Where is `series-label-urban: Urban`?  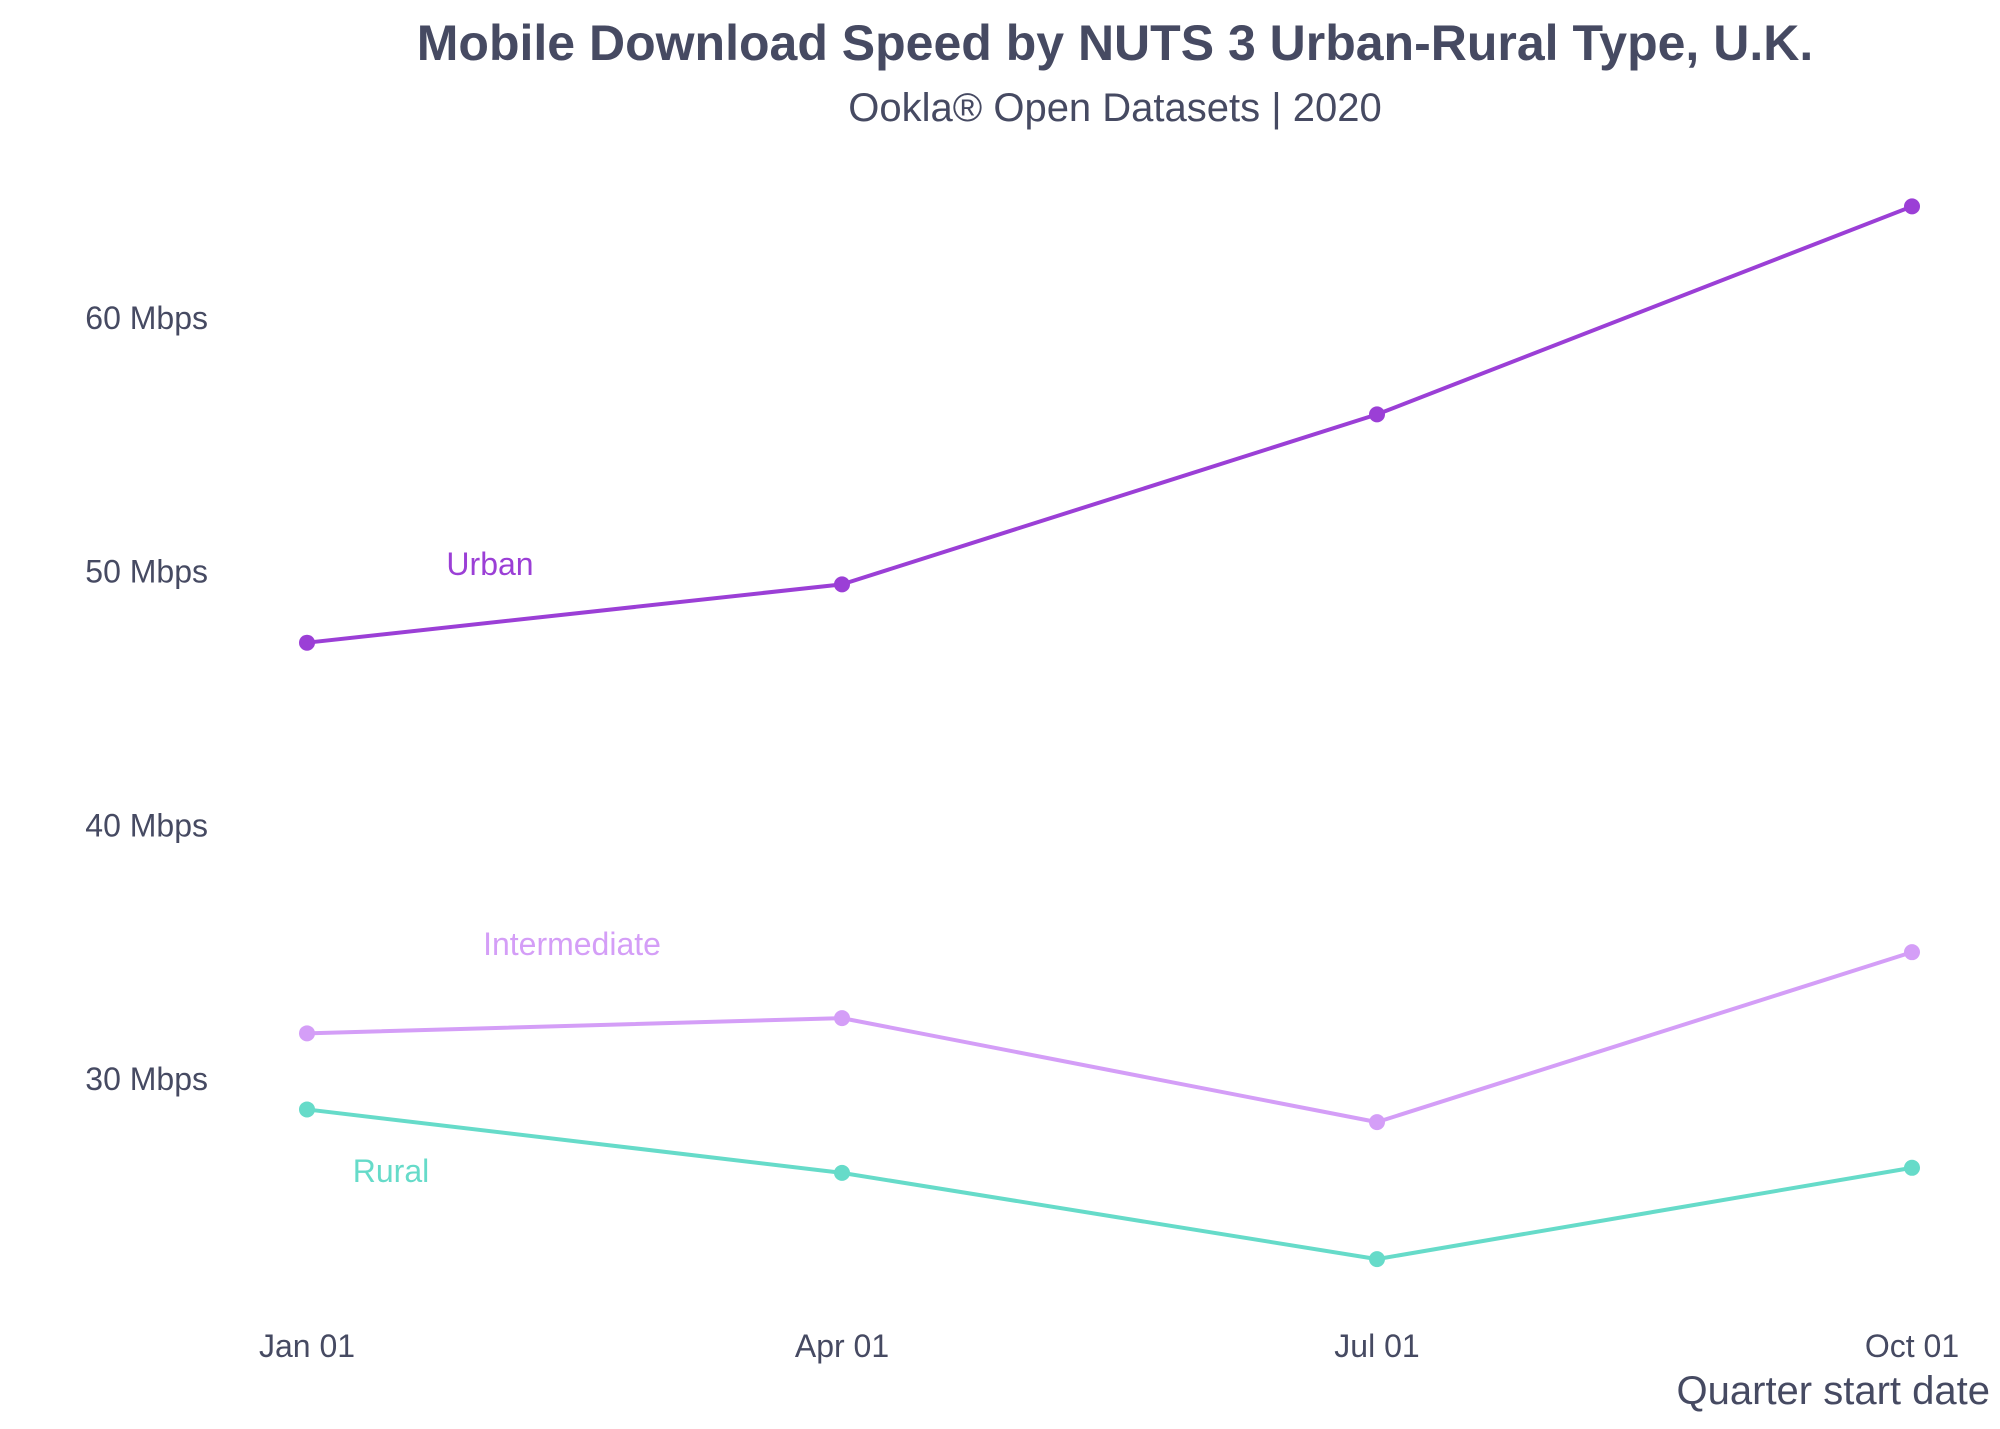
series-label-urban: Urban is located at coordinates (489, 564).